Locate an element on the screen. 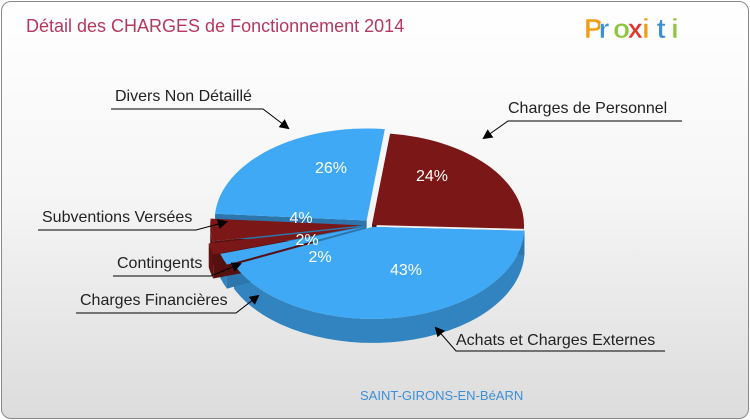 The width and height of the screenshot is (750, 420). logo-letter: o is located at coordinates (621, 28).